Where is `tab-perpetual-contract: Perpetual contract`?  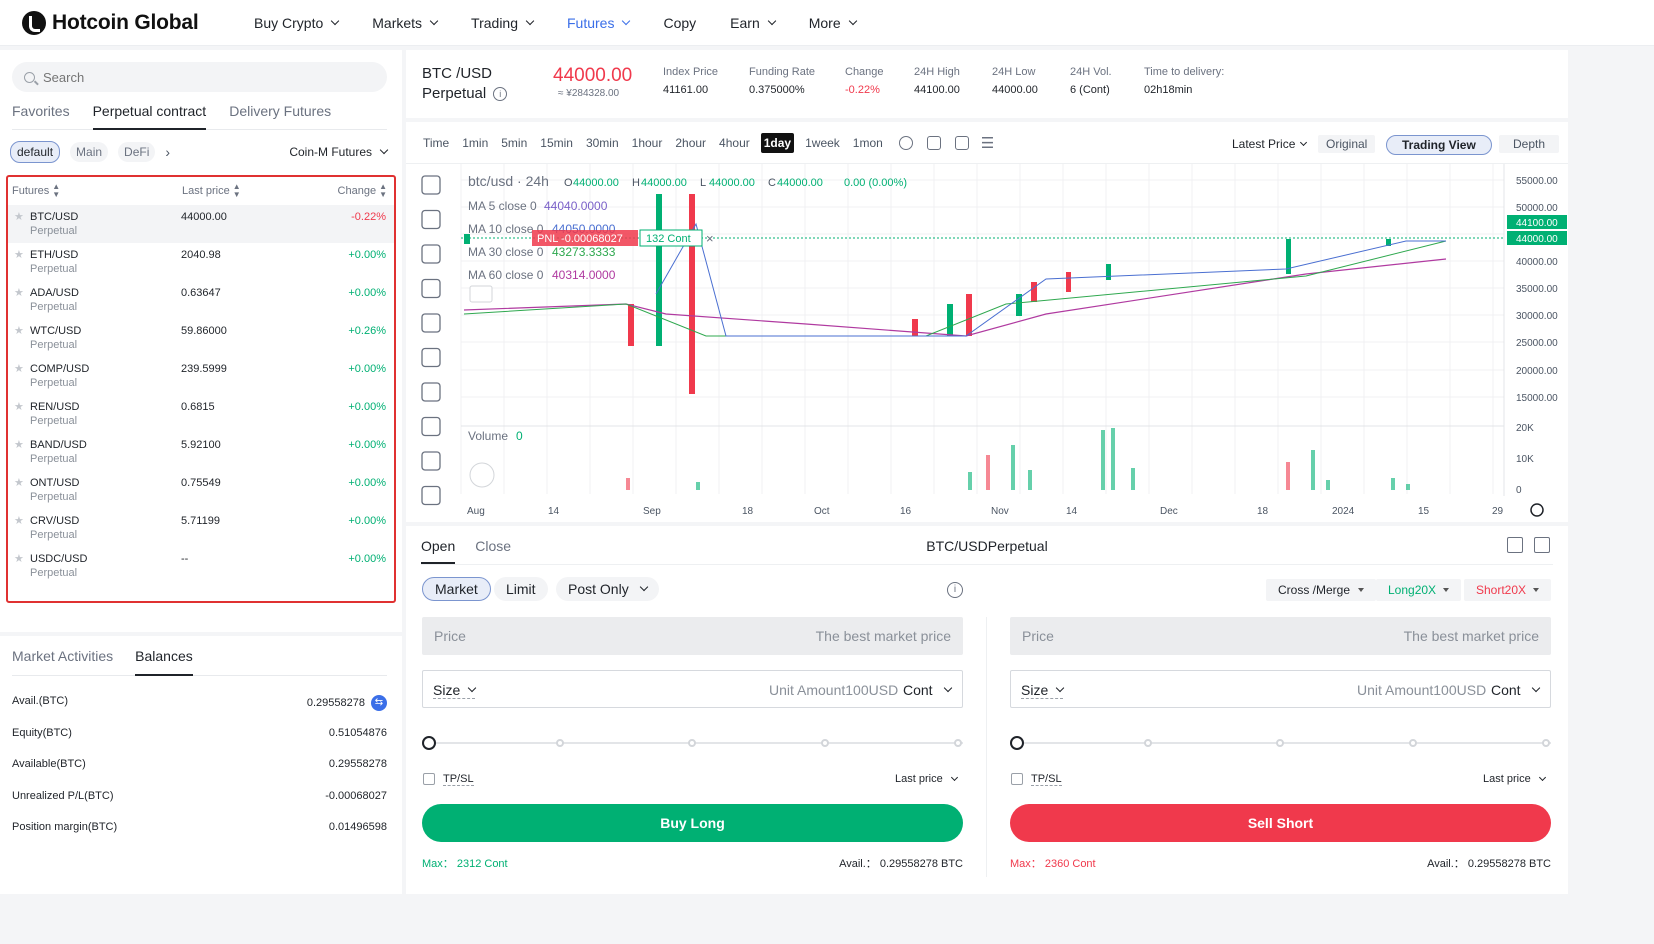
tab-perpetual-contract: Perpetual contract is located at coordinates (149, 116).